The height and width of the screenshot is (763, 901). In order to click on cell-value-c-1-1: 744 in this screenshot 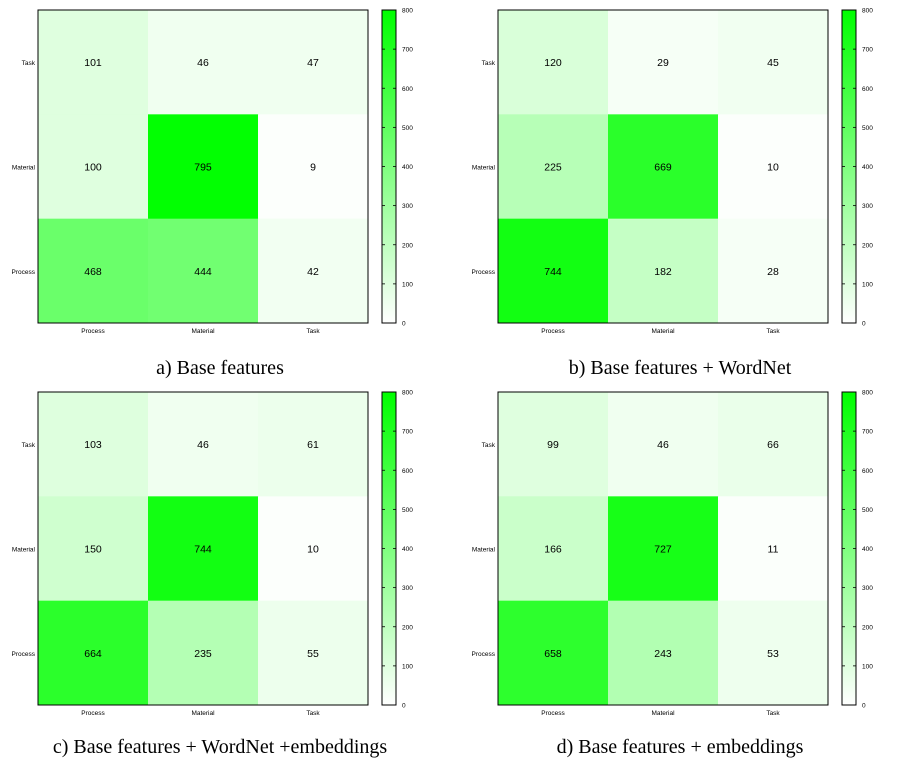, I will do `click(203, 550)`.